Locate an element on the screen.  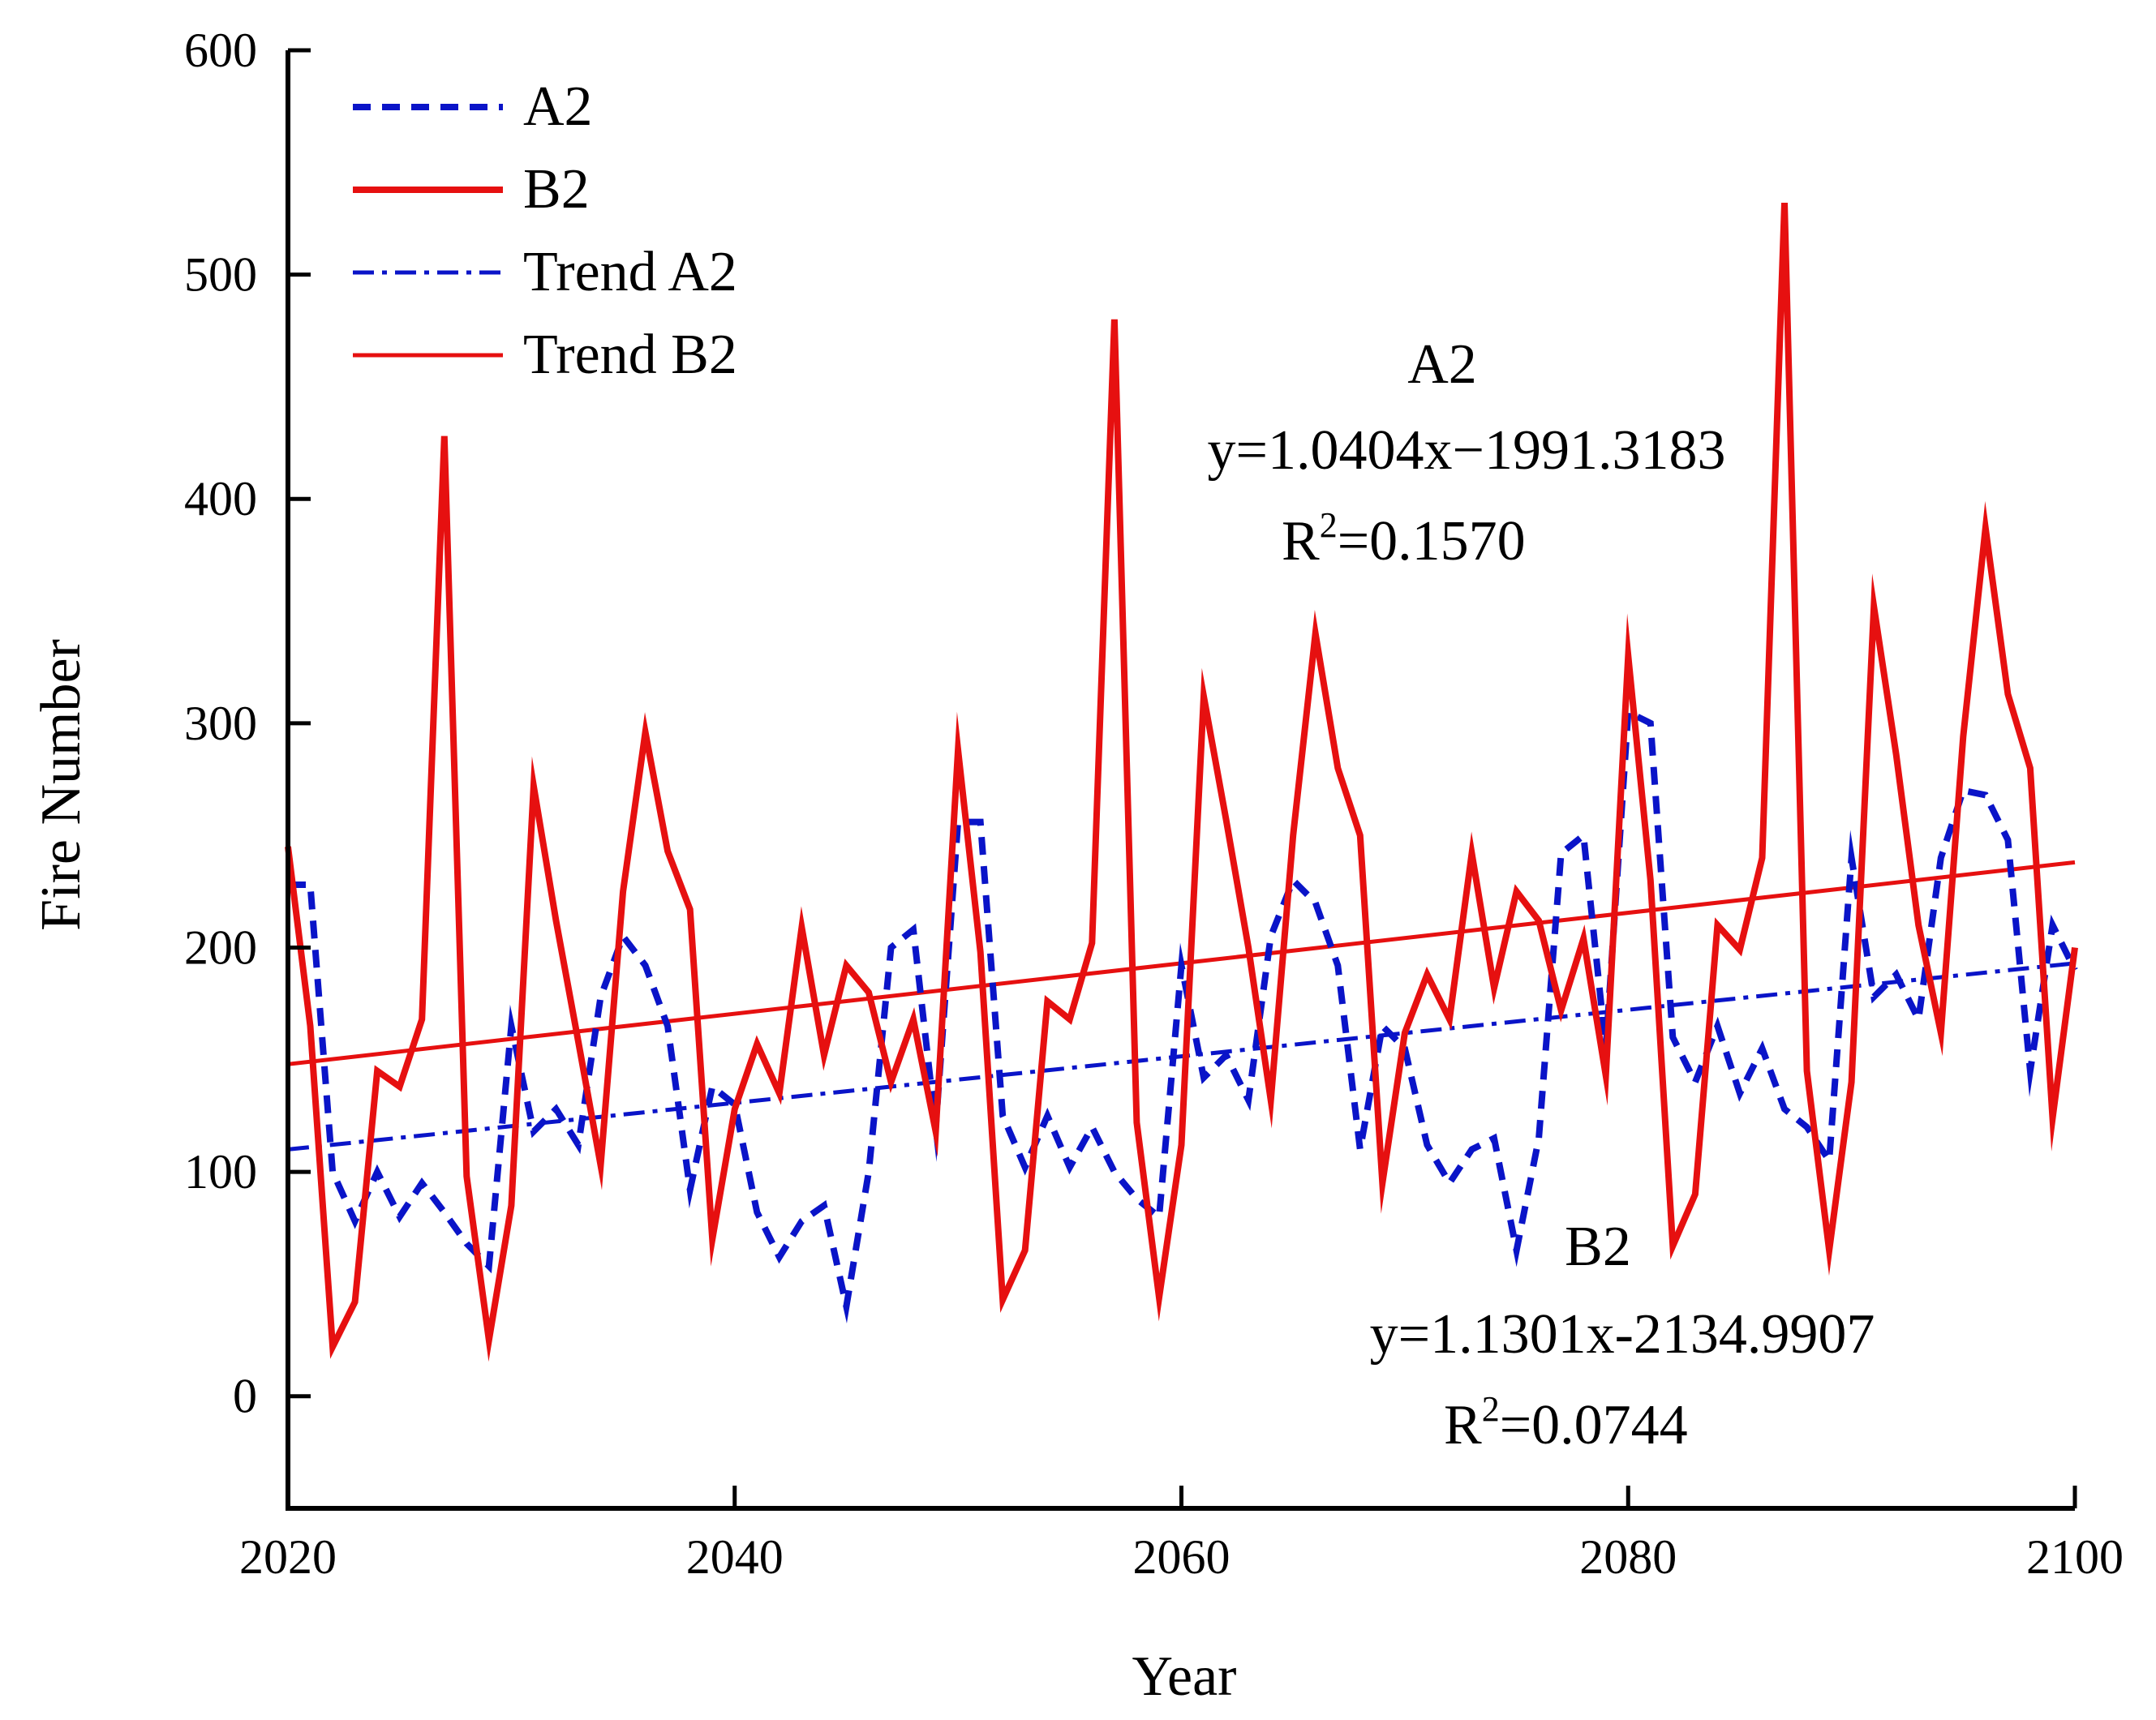
trend-line-trend-a2 is located at coordinates (1181, 1056).